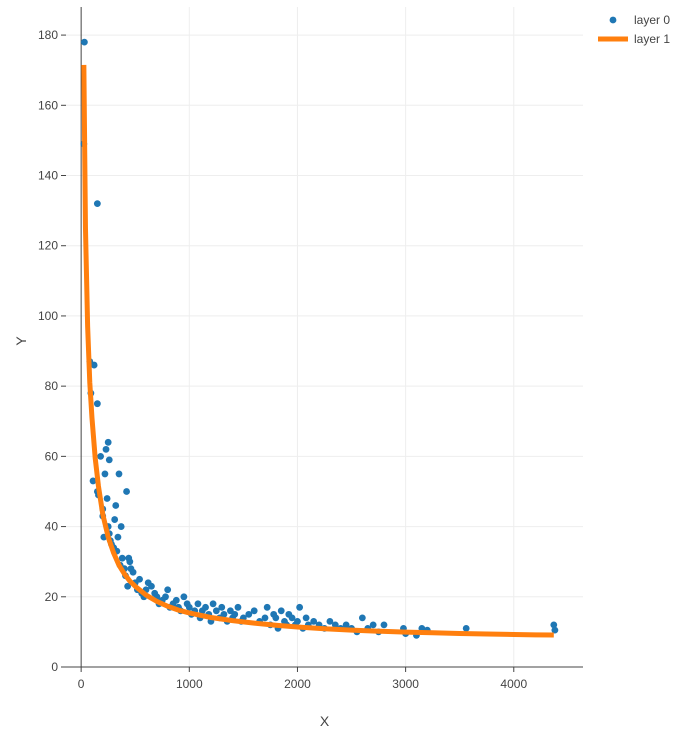  What do you see at coordinates (405, 684) in the screenshot?
I see `x-tick-label: 3000` at bounding box center [405, 684].